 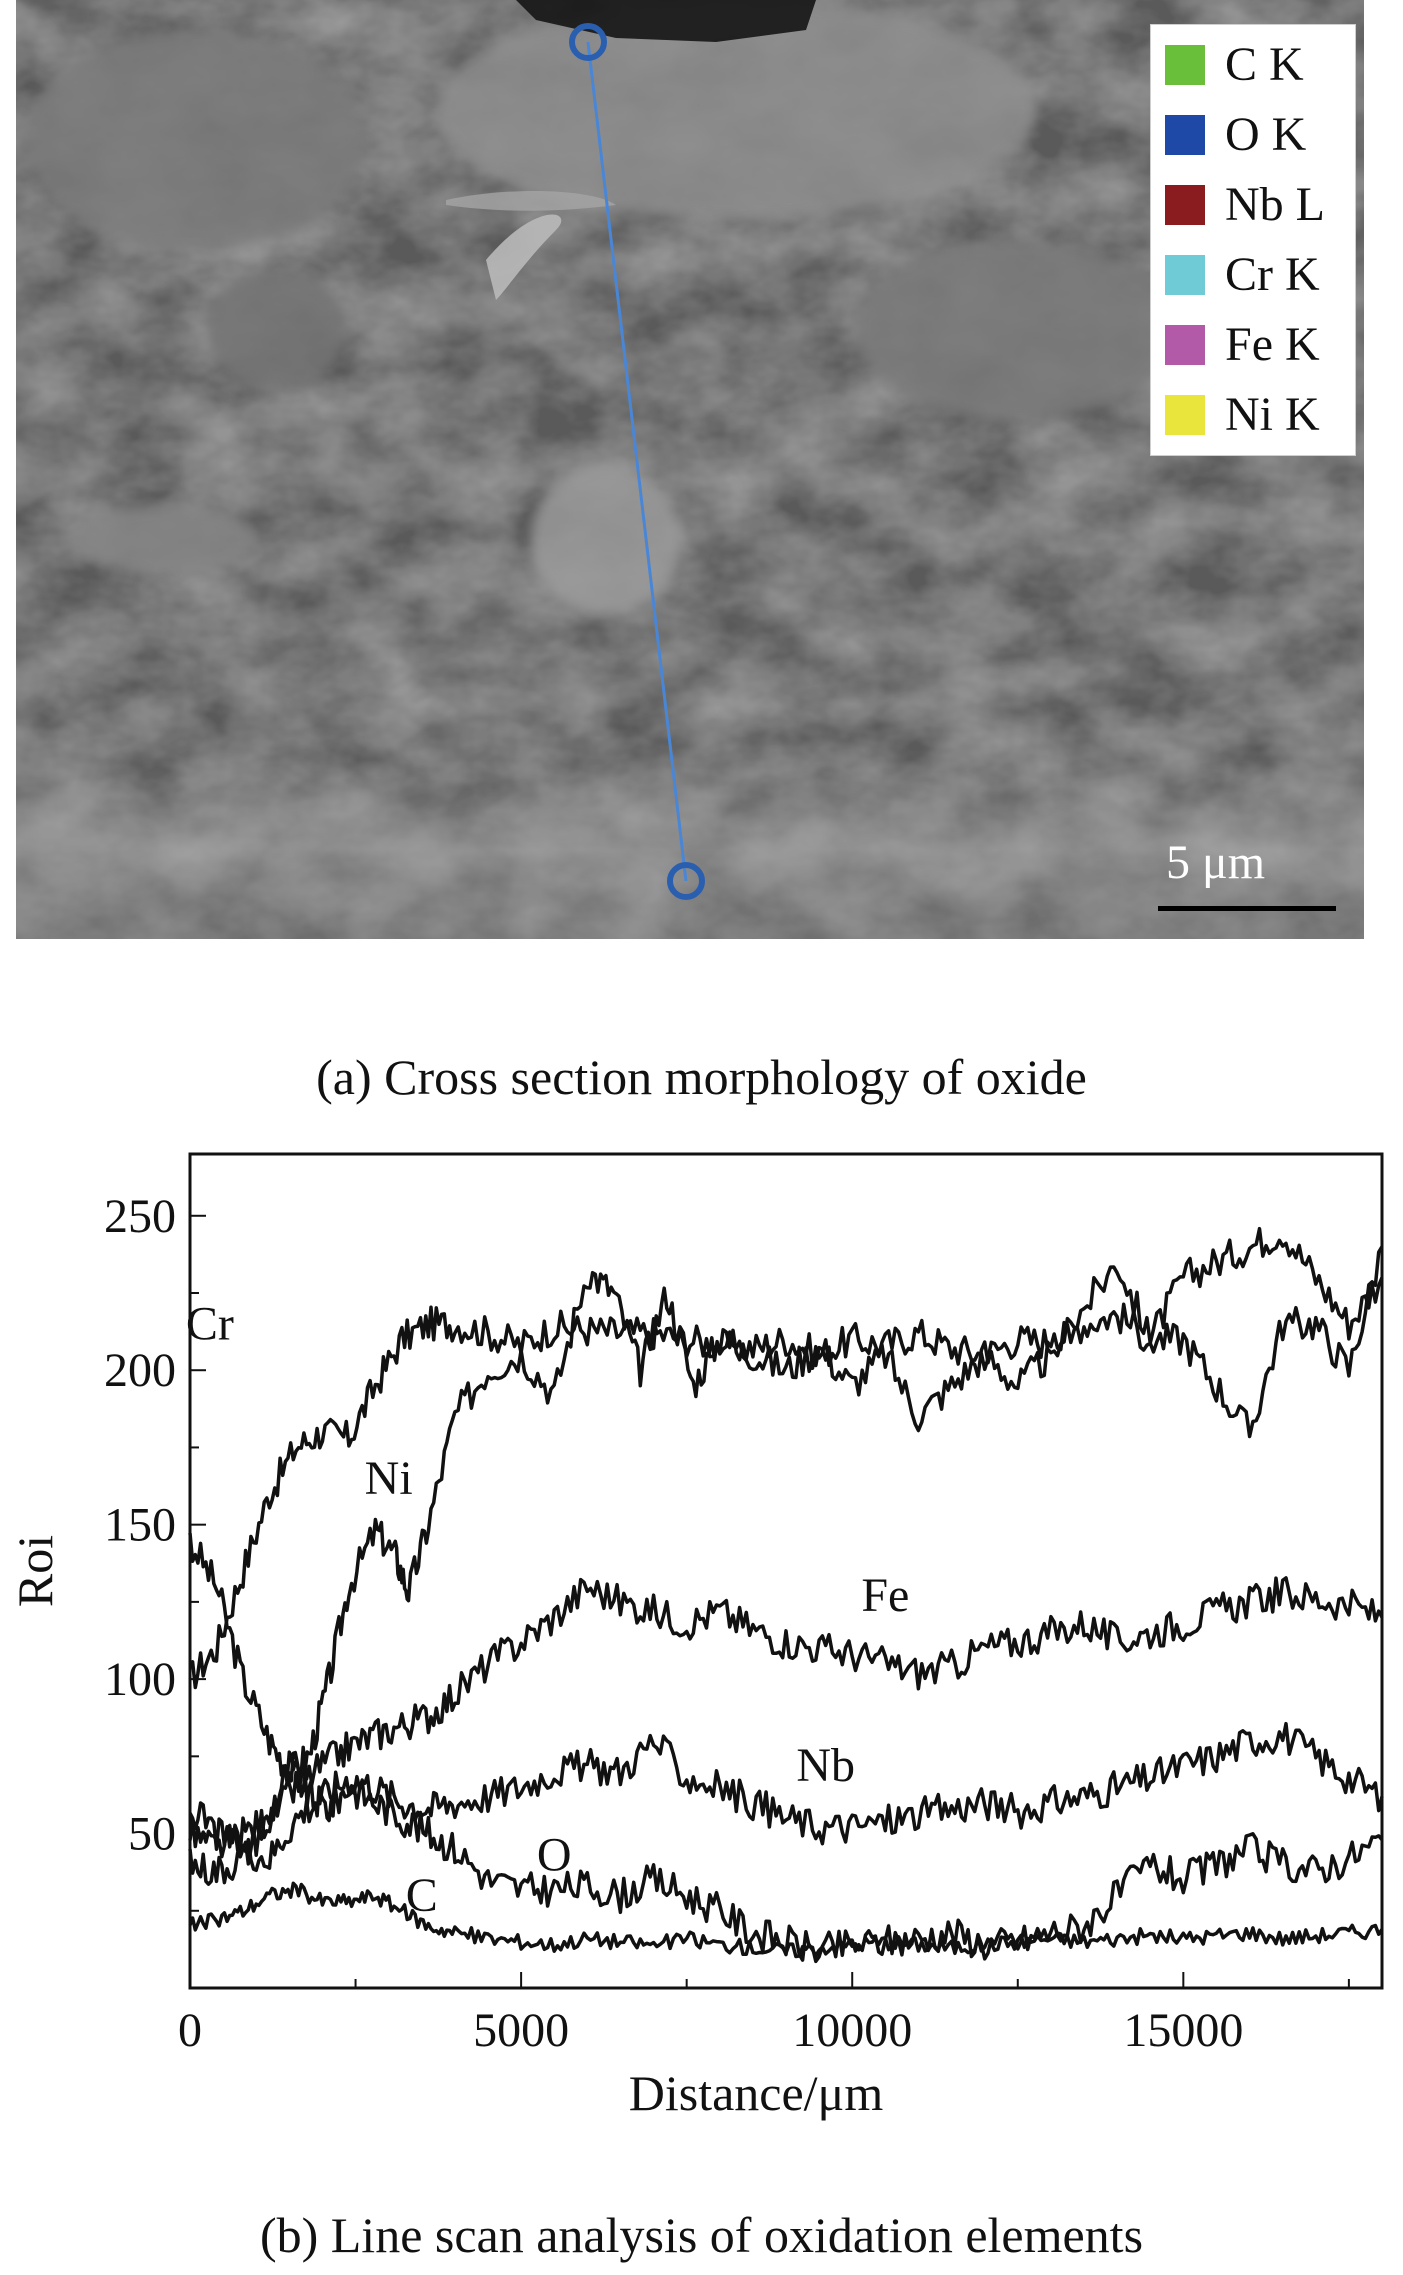 I want to click on legend-label: Ni K, so click(x=1272, y=414).